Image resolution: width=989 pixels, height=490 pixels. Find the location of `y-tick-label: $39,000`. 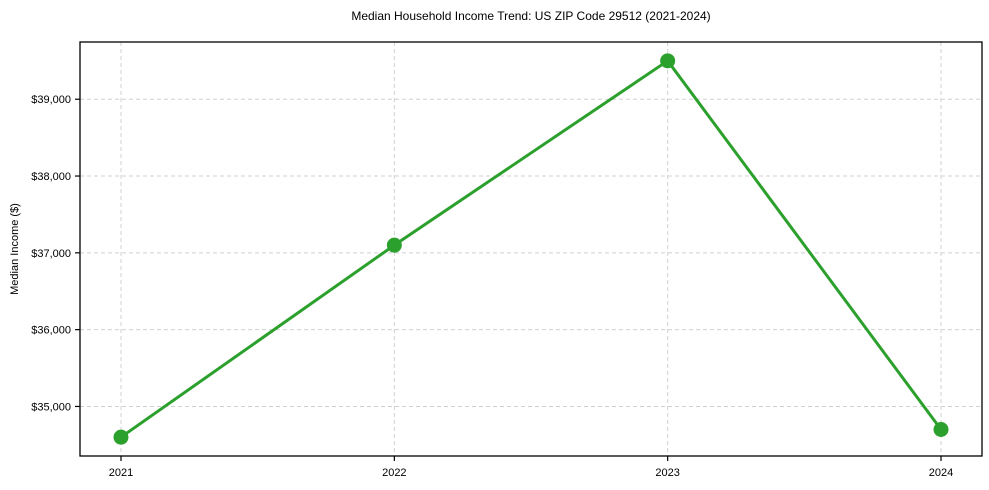

y-tick-label: $39,000 is located at coordinates (51, 100).